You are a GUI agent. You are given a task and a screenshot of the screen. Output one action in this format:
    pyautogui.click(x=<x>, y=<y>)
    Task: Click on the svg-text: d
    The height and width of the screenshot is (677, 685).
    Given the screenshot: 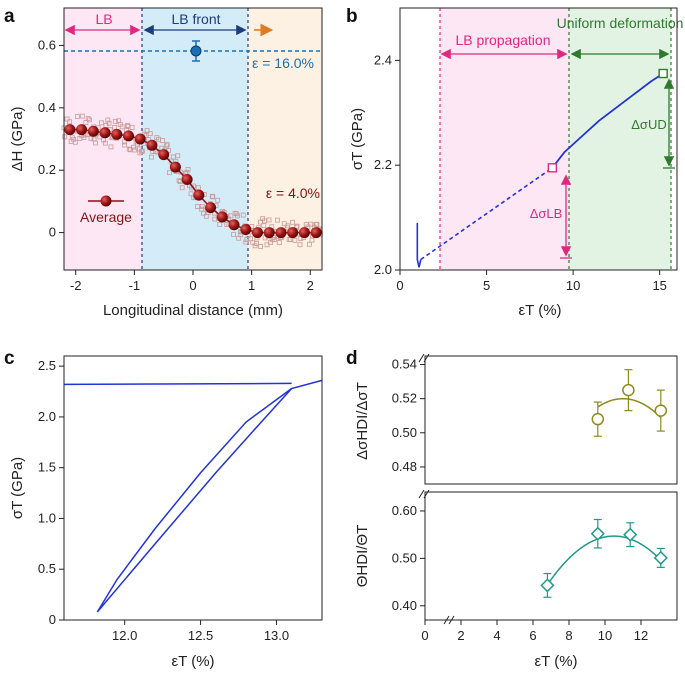 What is the action you would take?
    pyautogui.click(x=352, y=358)
    